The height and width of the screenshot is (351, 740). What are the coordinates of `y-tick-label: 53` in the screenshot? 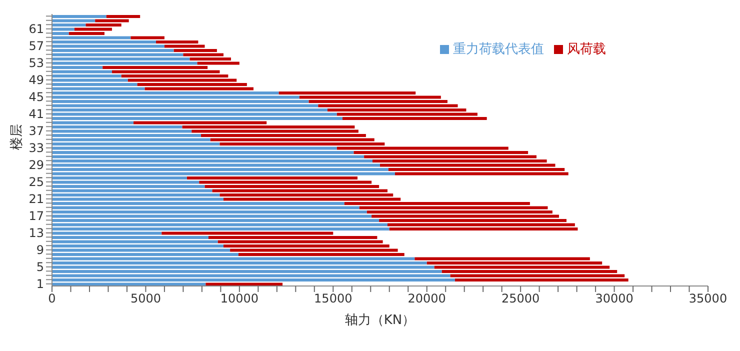 It's located at (36, 63).